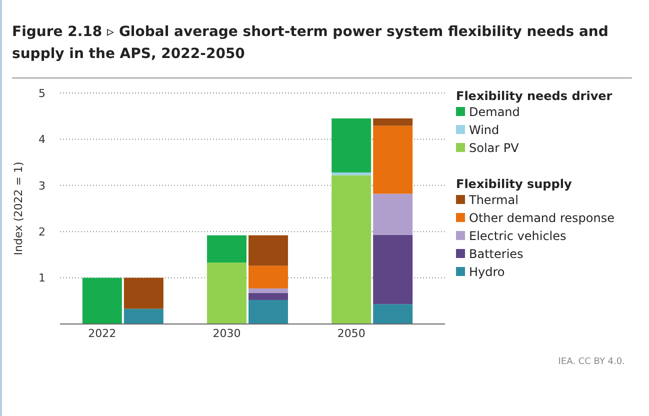 The image size is (649, 416). Describe the element at coordinates (514, 184) in the screenshot. I see `text: Flexibility supply` at that location.